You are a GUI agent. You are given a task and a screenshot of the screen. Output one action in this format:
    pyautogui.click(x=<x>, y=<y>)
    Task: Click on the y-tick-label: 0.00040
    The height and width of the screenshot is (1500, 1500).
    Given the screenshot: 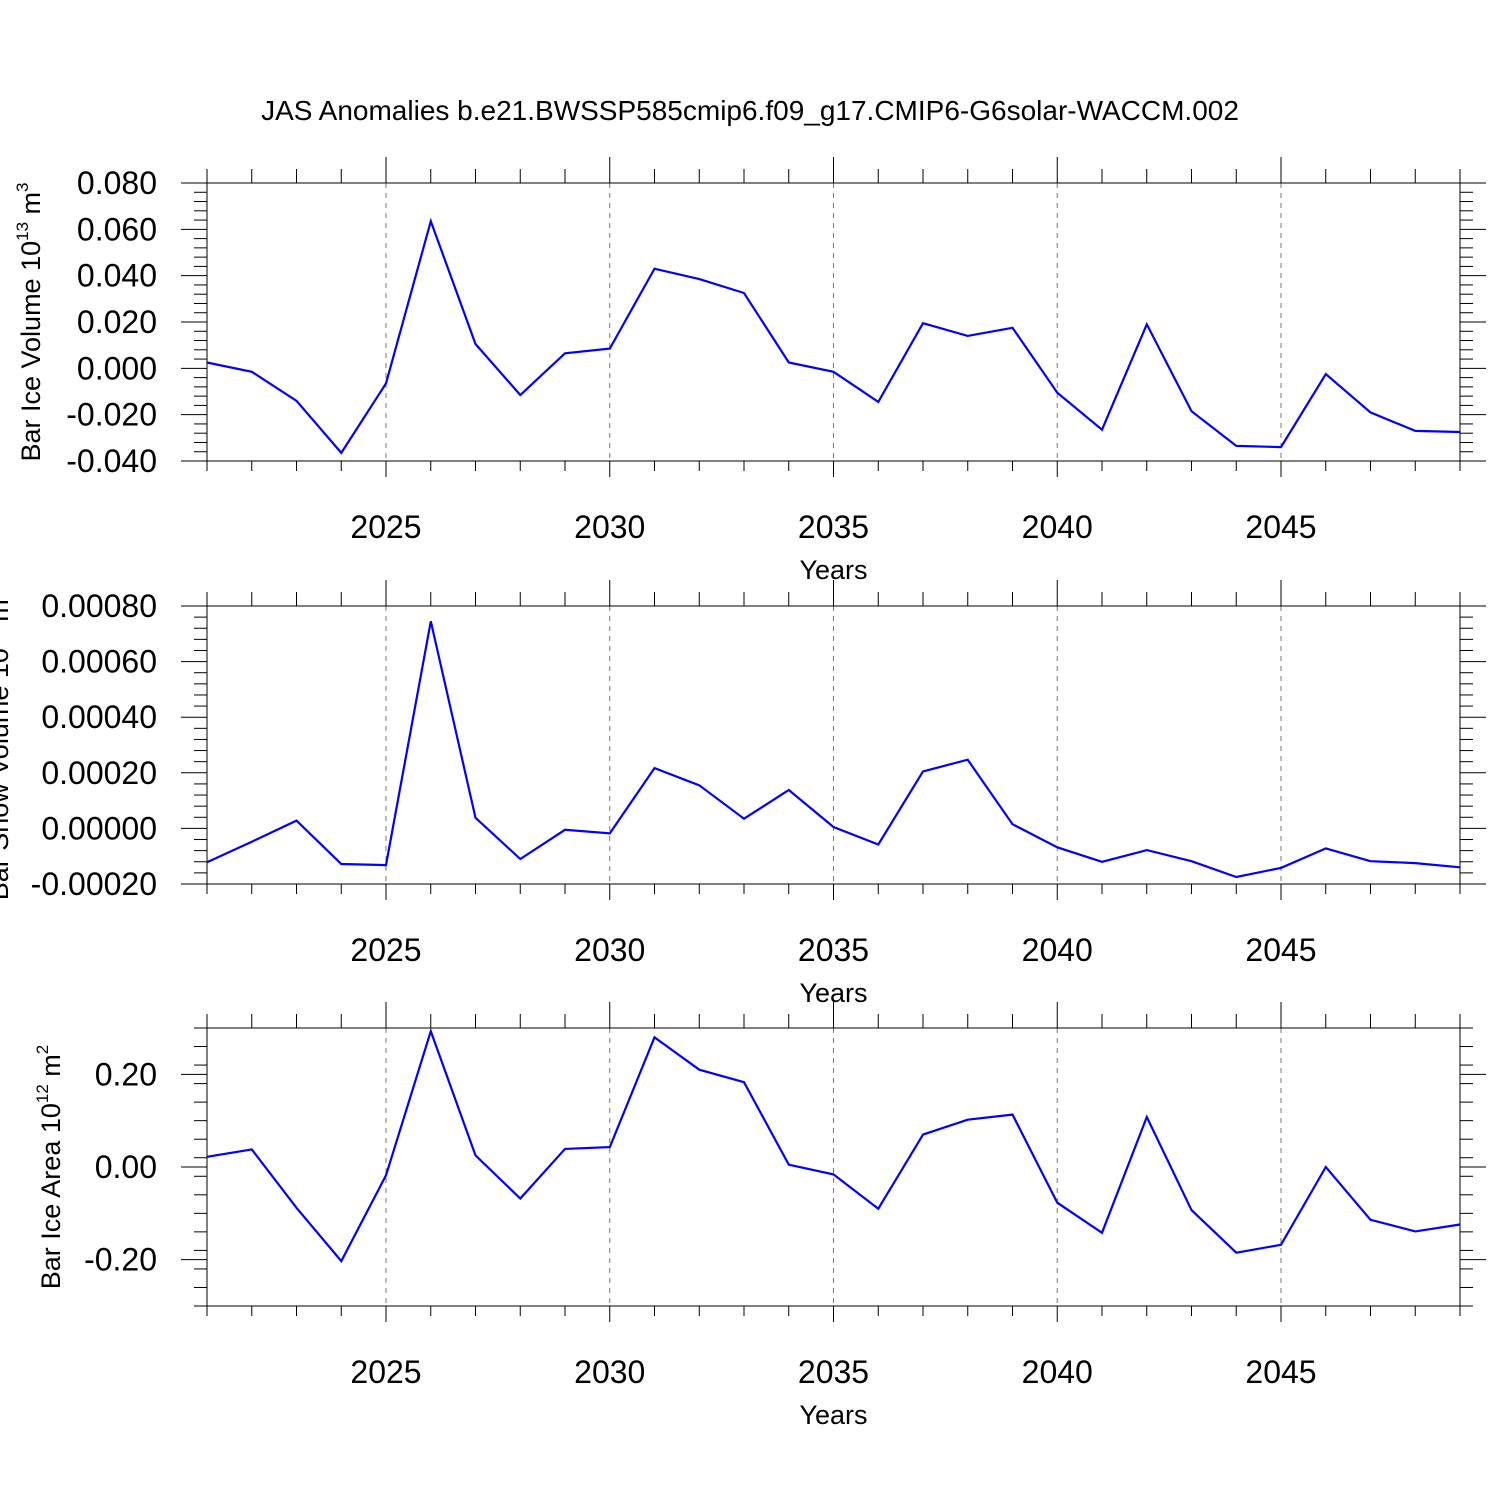 What is the action you would take?
    pyautogui.click(x=99, y=717)
    